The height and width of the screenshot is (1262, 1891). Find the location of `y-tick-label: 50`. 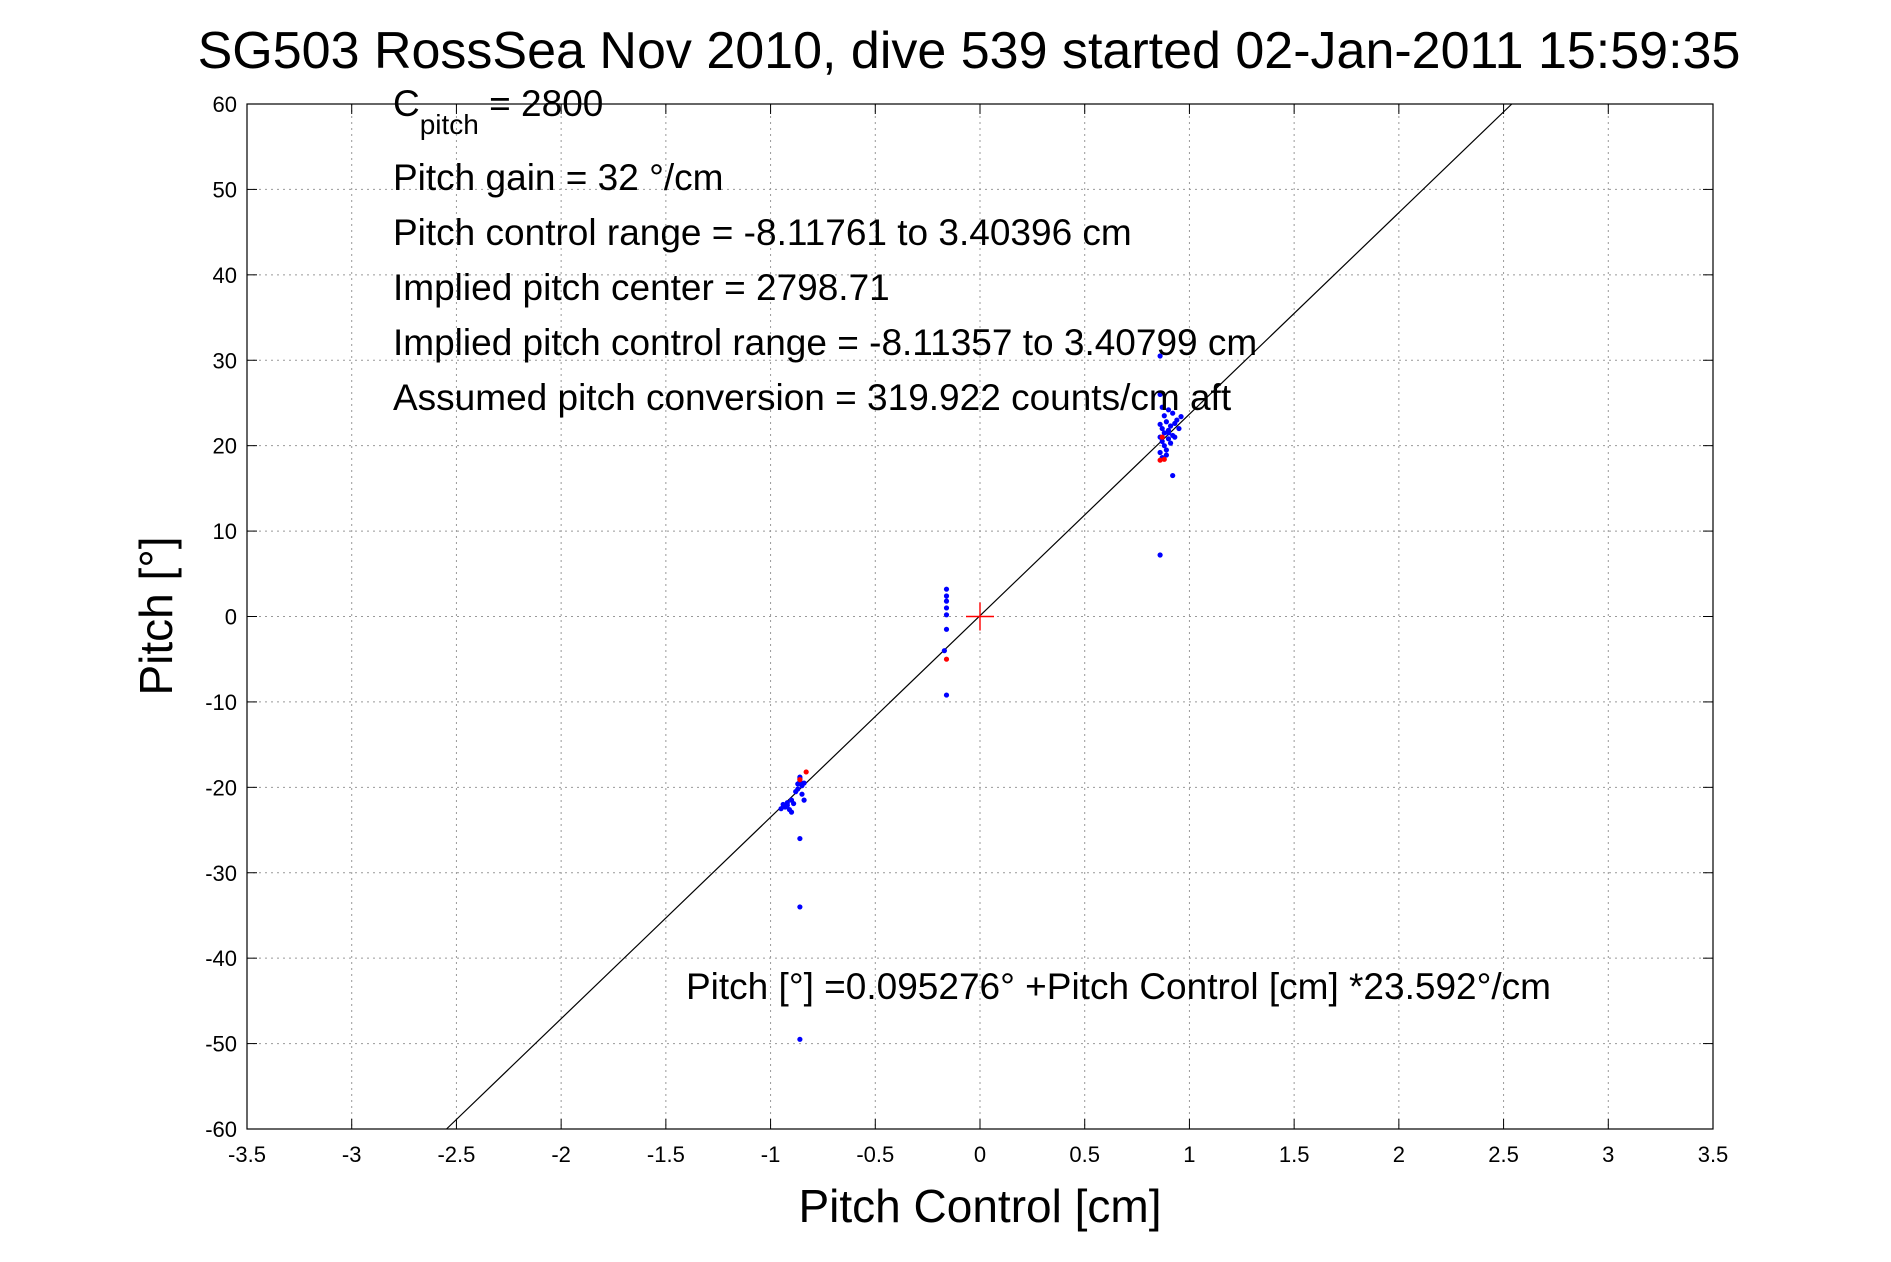

y-tick-label: 50 is located at coordinates (225, 189).